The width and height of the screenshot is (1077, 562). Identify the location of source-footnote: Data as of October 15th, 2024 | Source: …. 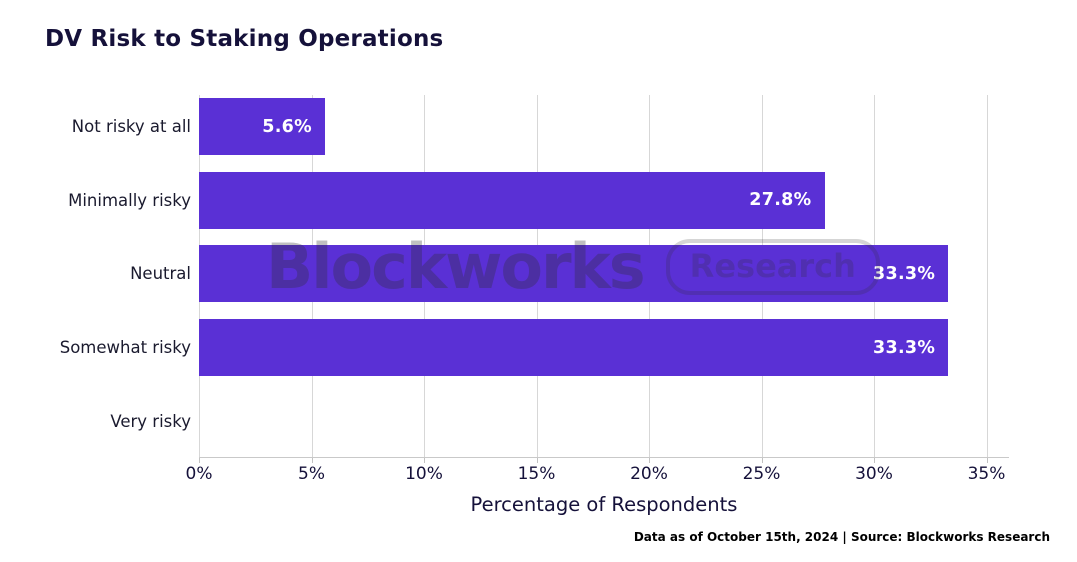
(841, 537).